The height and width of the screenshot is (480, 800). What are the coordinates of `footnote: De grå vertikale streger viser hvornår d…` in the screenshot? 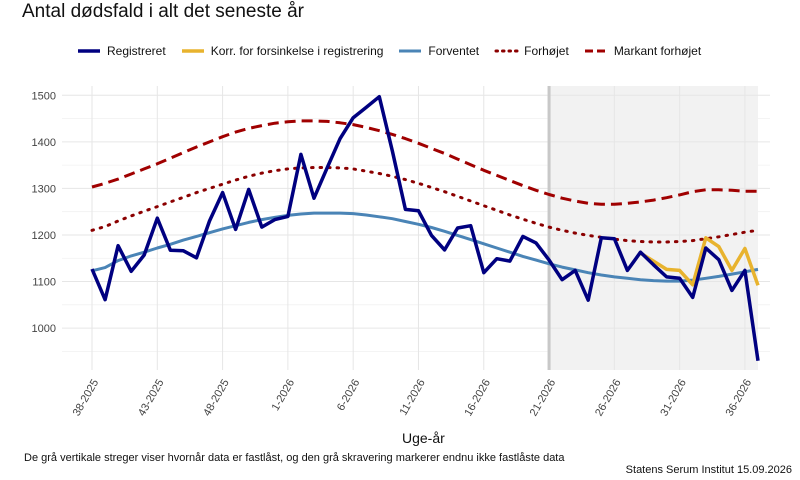 It's located at (294, 458).